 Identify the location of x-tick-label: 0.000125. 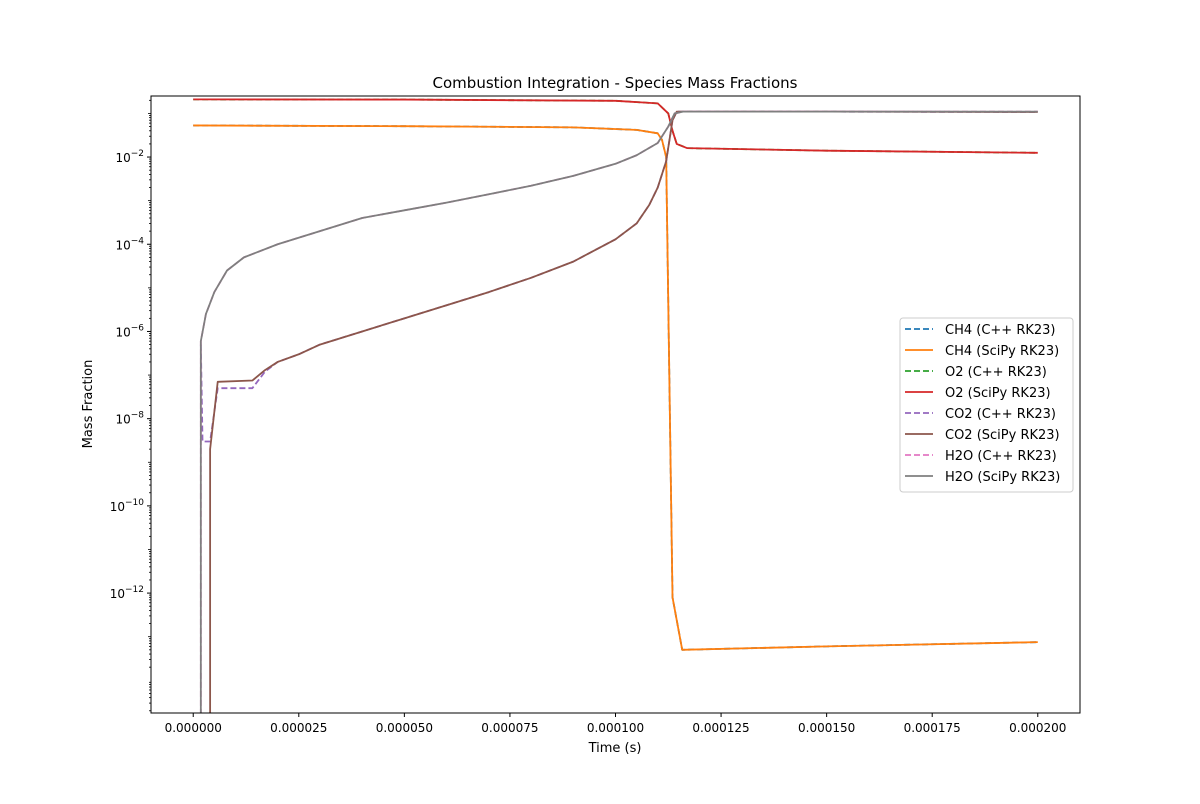
(720, 728).